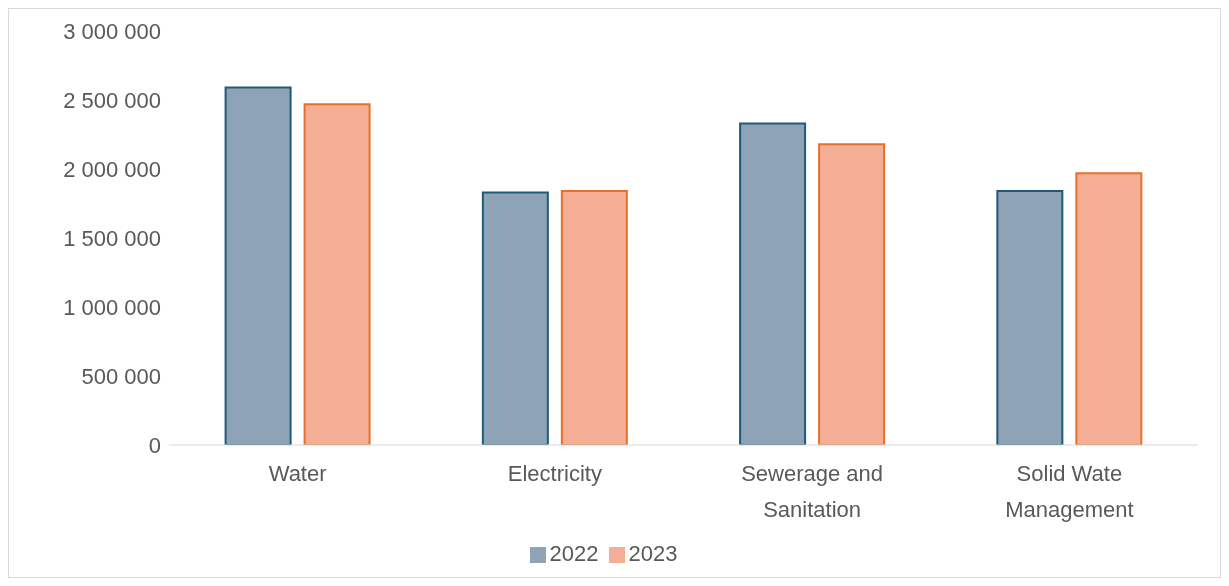  I want to click on y-tick-label: 2 500 000, so click(112, 100).